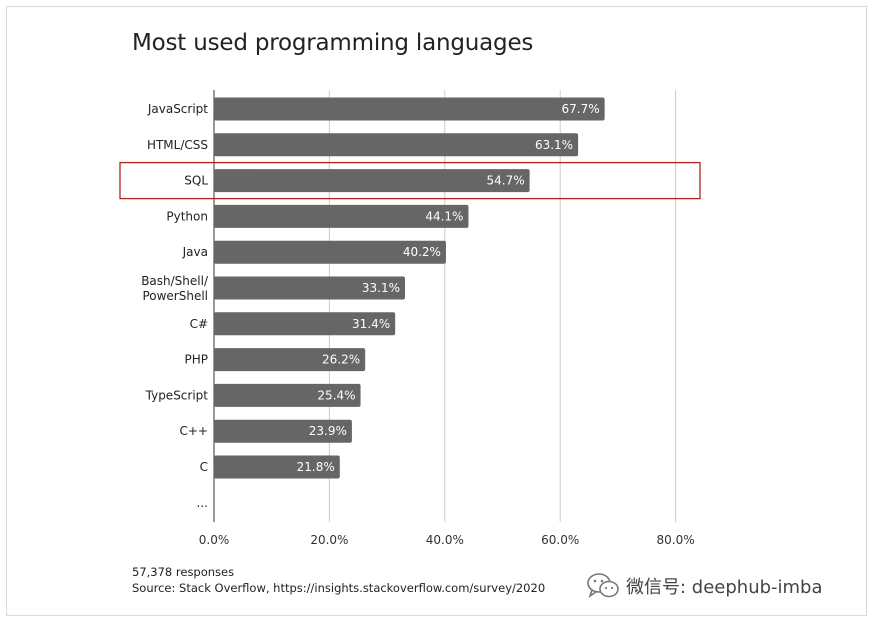 This screenshot has height=626, width=875. What do you see at coordinates (199, 324) in the screenshot?
I see `category-label: C#` at bounding box center [199, 324].